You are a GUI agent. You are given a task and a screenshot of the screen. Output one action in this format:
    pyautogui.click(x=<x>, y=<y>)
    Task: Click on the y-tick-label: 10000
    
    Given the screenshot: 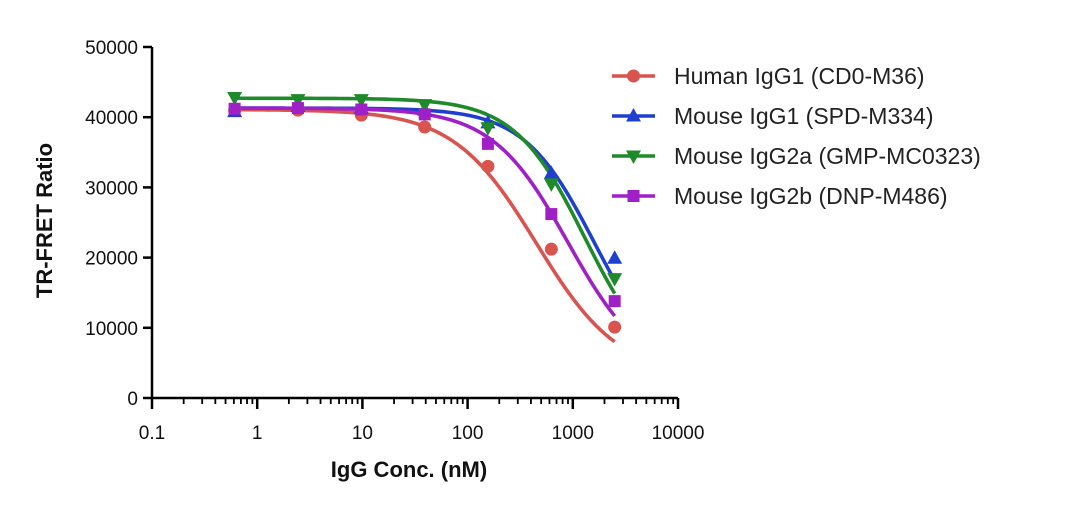 What is the action you would take?
    pyautogui.click(x=111, y=329)
    